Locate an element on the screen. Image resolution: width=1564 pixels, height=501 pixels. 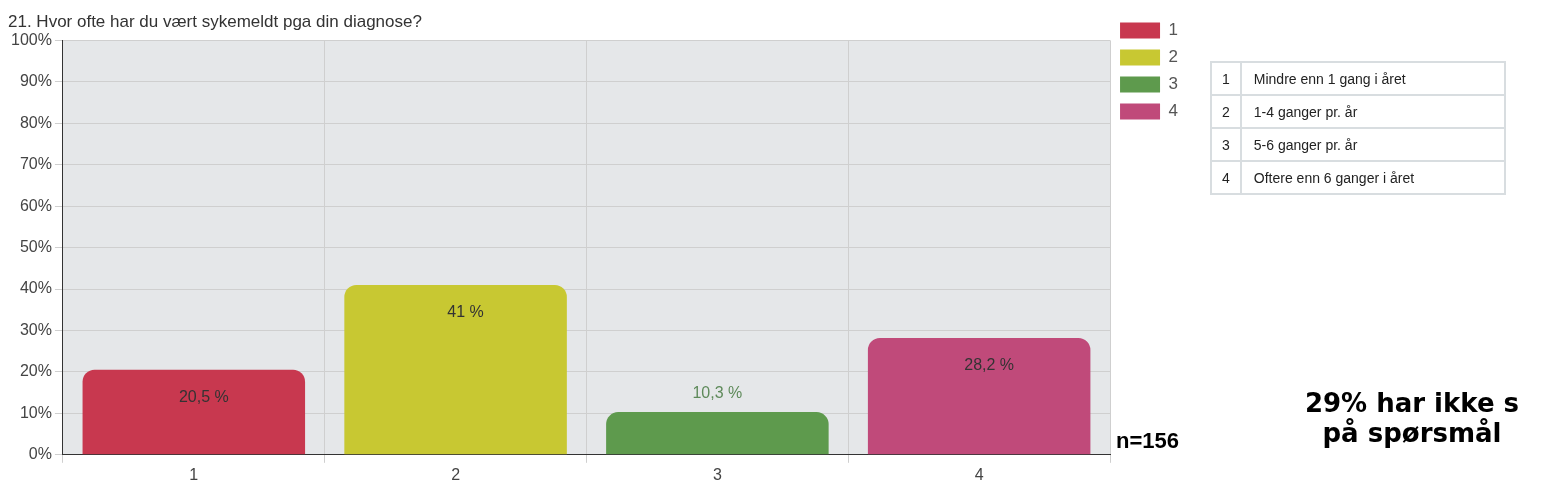
y-tick-label: 100% is located at coordinates (31, 39).